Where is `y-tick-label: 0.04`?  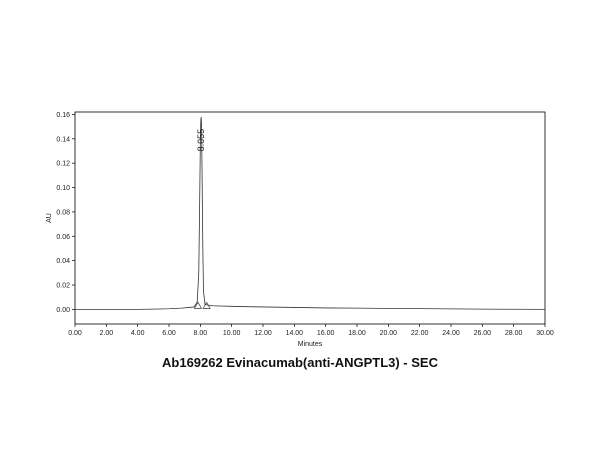 y-tick-label: 0.04 is located at coordinates (63, 261).